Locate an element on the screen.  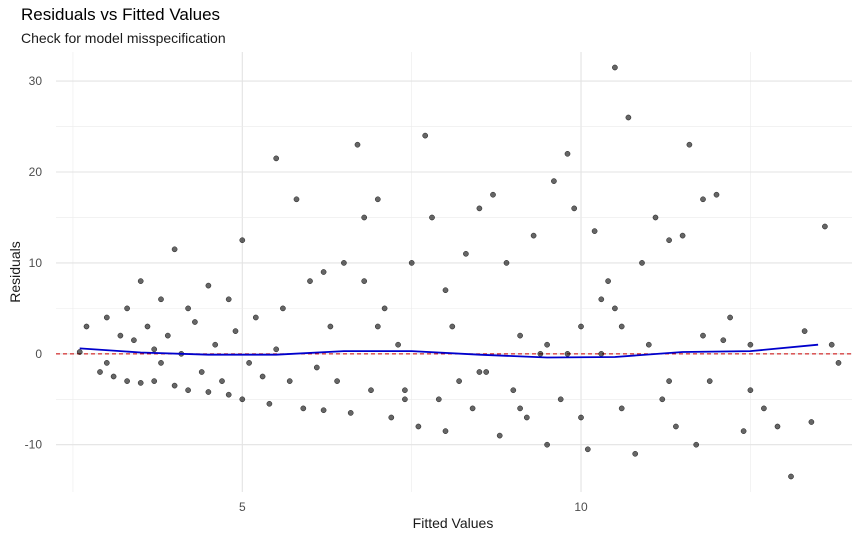
smooth-line-layer is located at coordinates (449, 351).